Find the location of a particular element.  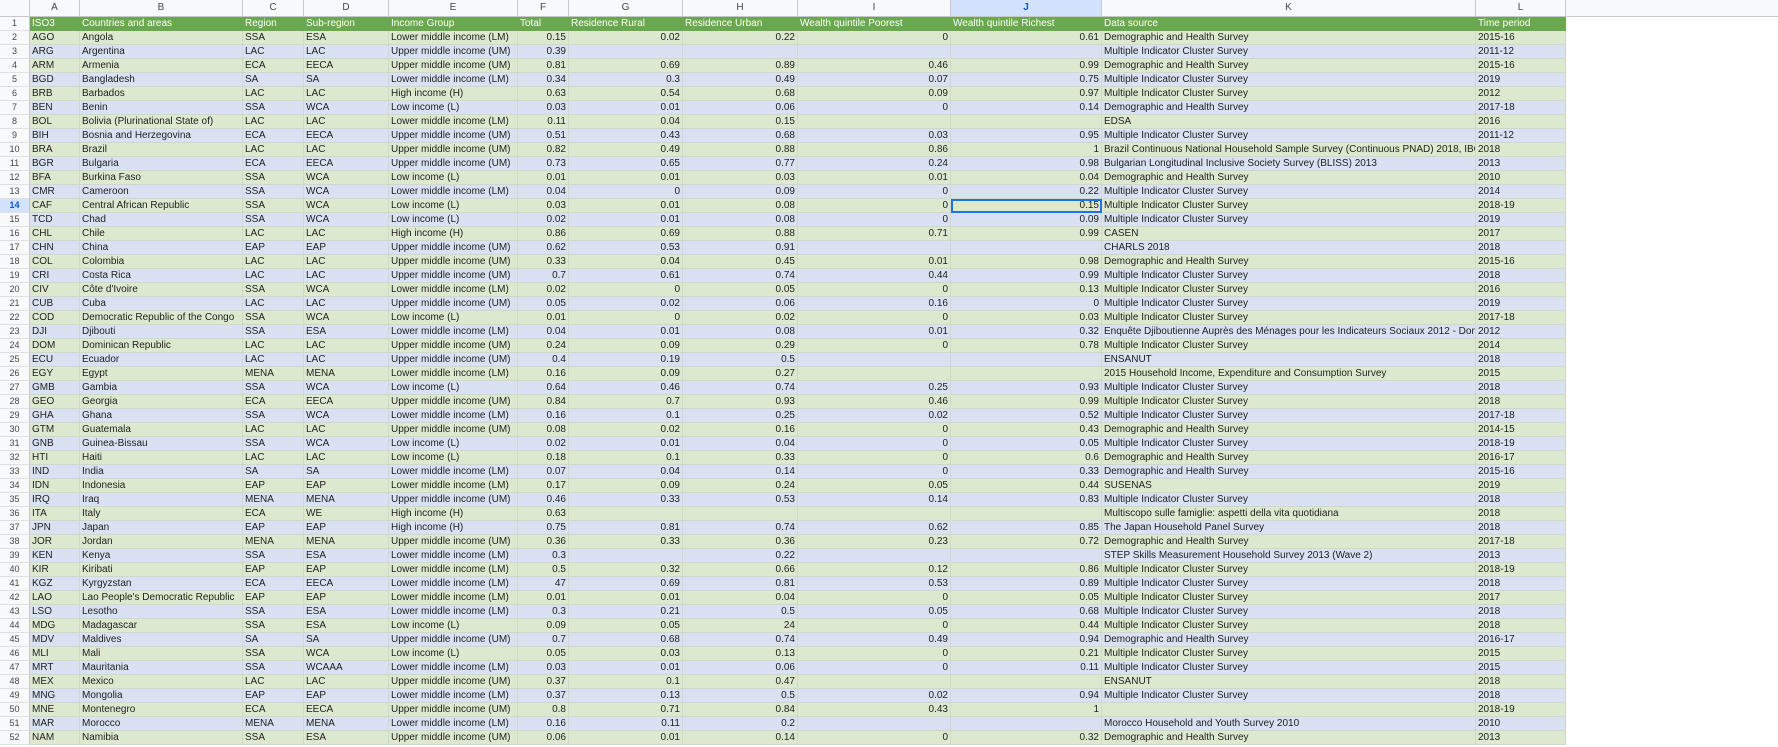

table-cell: 0.29 is located at coordinates (740, 346).